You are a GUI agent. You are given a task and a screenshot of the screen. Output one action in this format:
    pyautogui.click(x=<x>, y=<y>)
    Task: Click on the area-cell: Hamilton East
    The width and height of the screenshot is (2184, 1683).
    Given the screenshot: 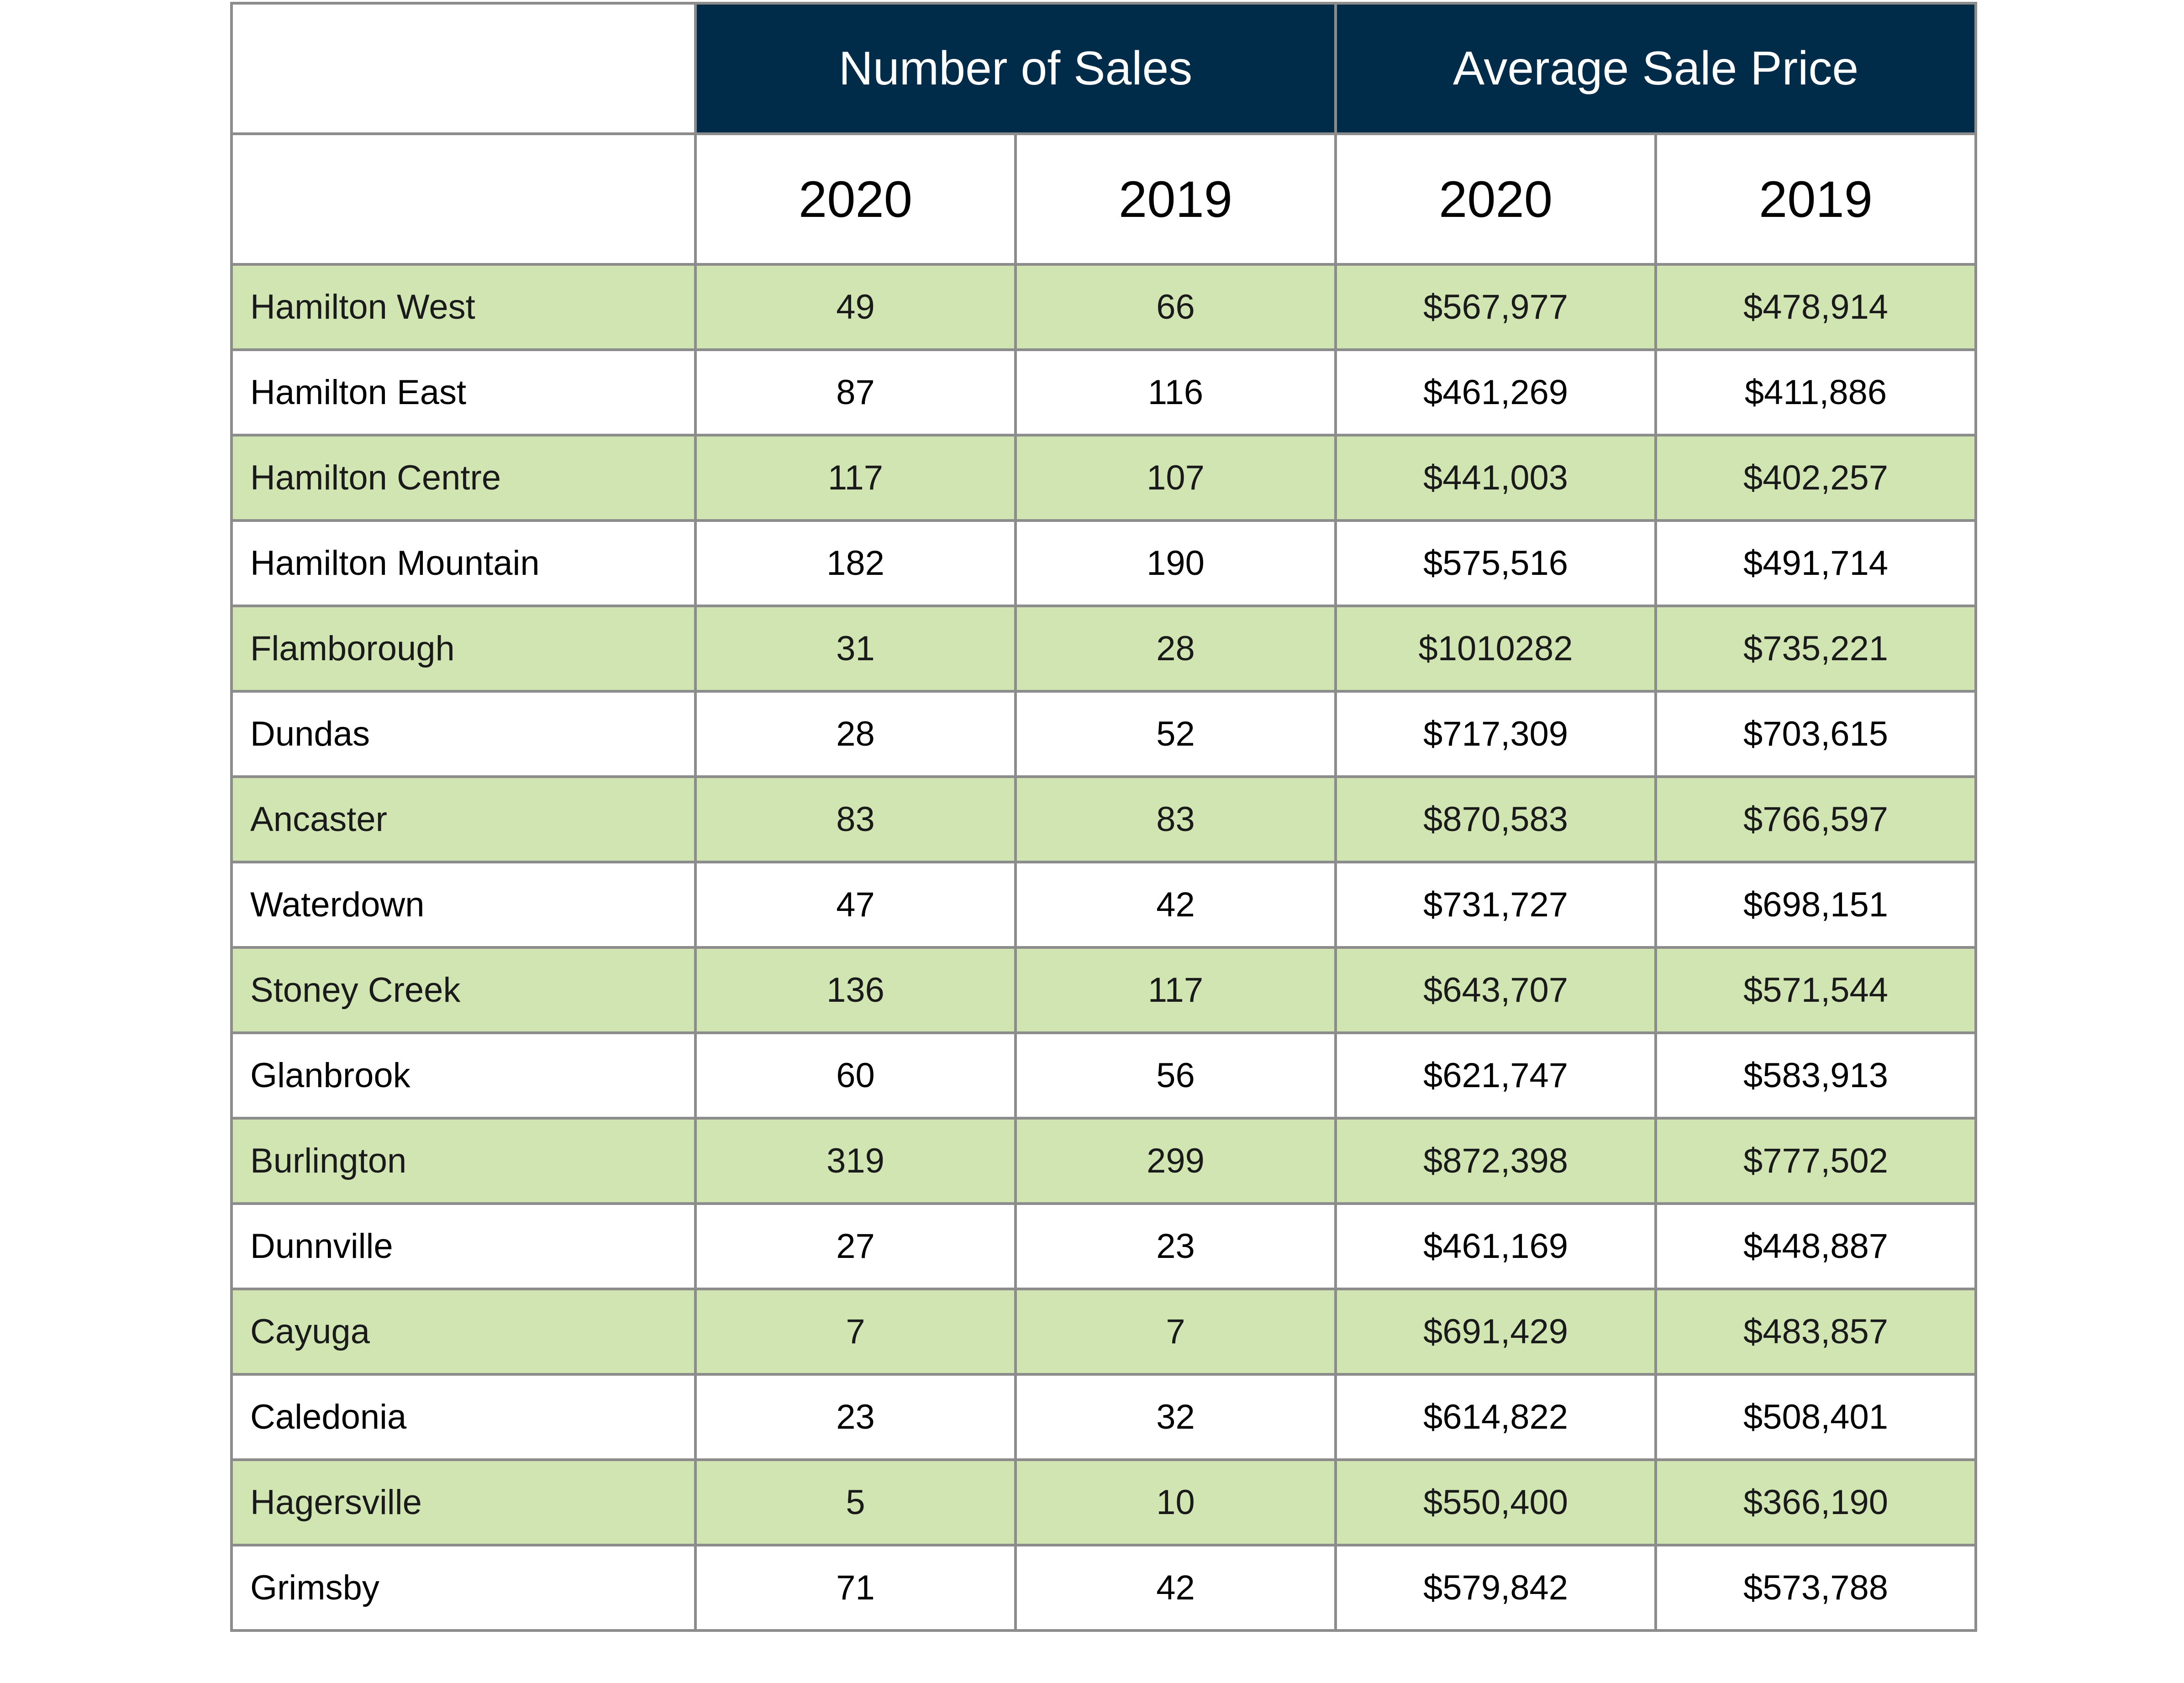 What is the action you would take?
    pyautogui.click(x=464, y=392)
    